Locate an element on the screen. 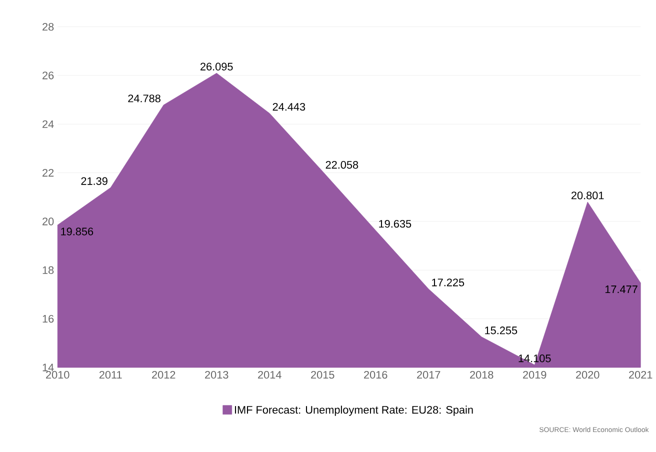 The width and height of the screenshot is (656, 452). y-tick-label: 28 is located at coordinates (48, 27).